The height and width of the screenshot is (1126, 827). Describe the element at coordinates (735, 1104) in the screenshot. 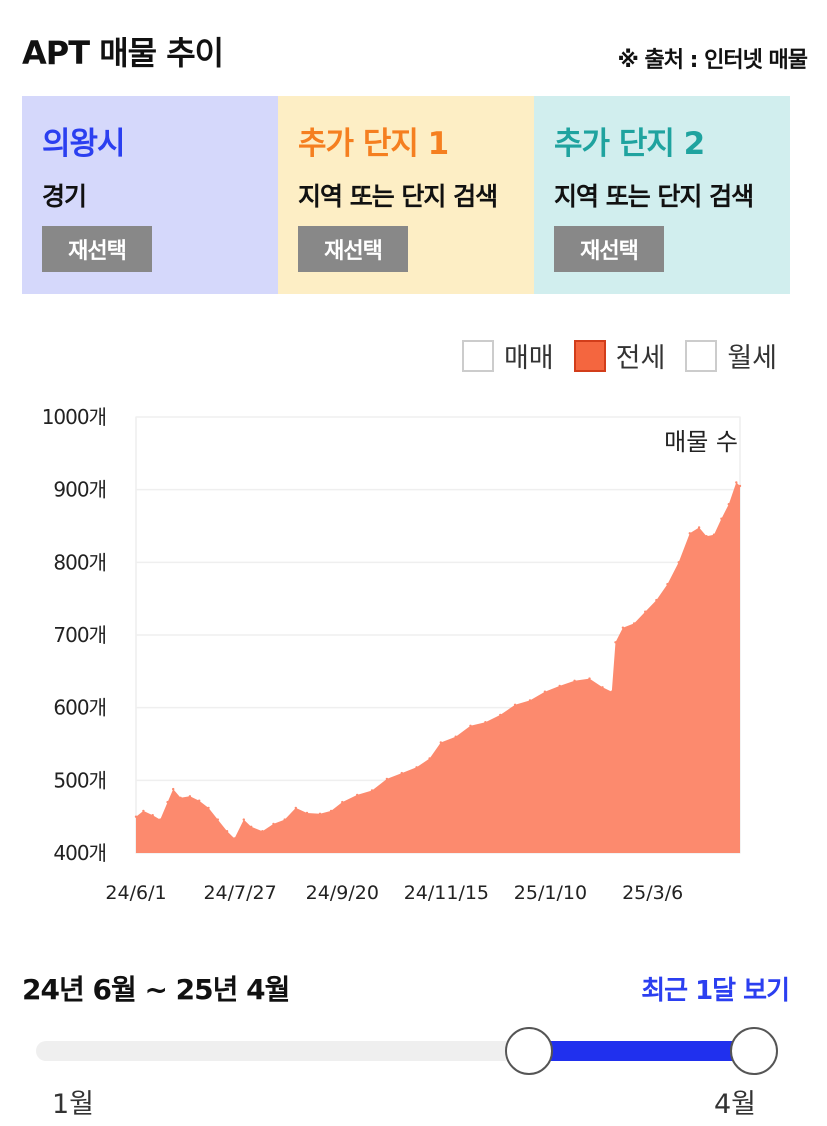

I see `range-max-label: 4월` at that location.